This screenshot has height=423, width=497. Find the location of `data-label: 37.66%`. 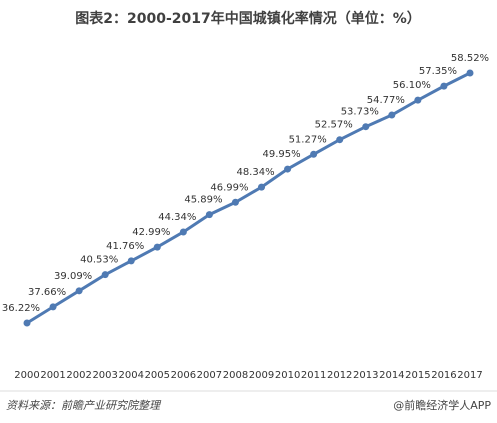

data-label: 37.66% is located at coordinates (47, 292).